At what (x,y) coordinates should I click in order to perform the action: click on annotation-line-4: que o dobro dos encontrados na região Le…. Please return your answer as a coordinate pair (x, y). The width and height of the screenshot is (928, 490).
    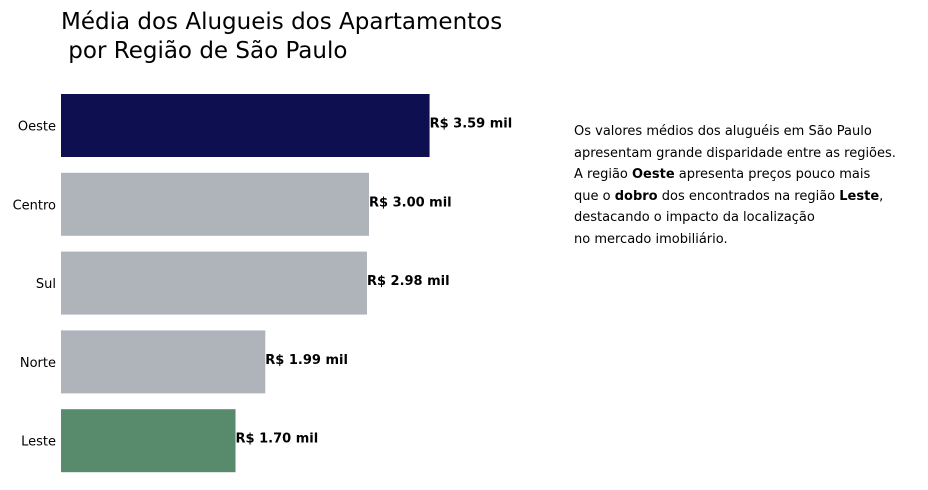
    Looking at the image, I should click on (750, 197).